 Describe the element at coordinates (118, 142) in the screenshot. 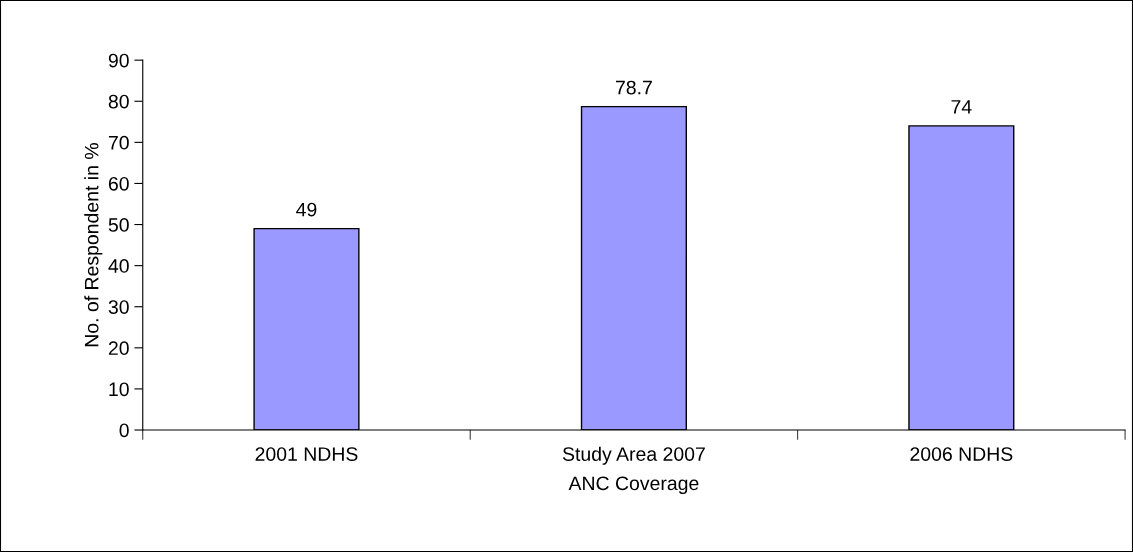

I see `y-tick-label: 70` at that location.